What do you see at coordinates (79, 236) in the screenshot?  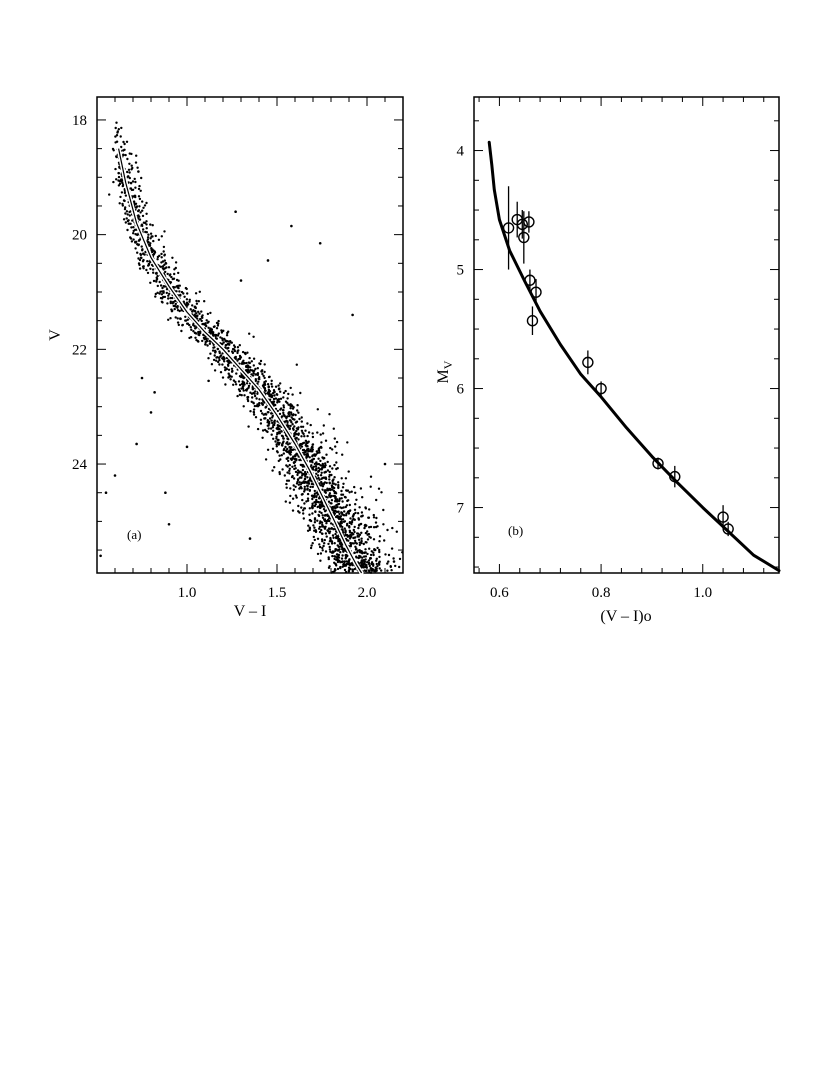 I see `panel-a-y-tick-label: 20` at bounding box center [79, 236].